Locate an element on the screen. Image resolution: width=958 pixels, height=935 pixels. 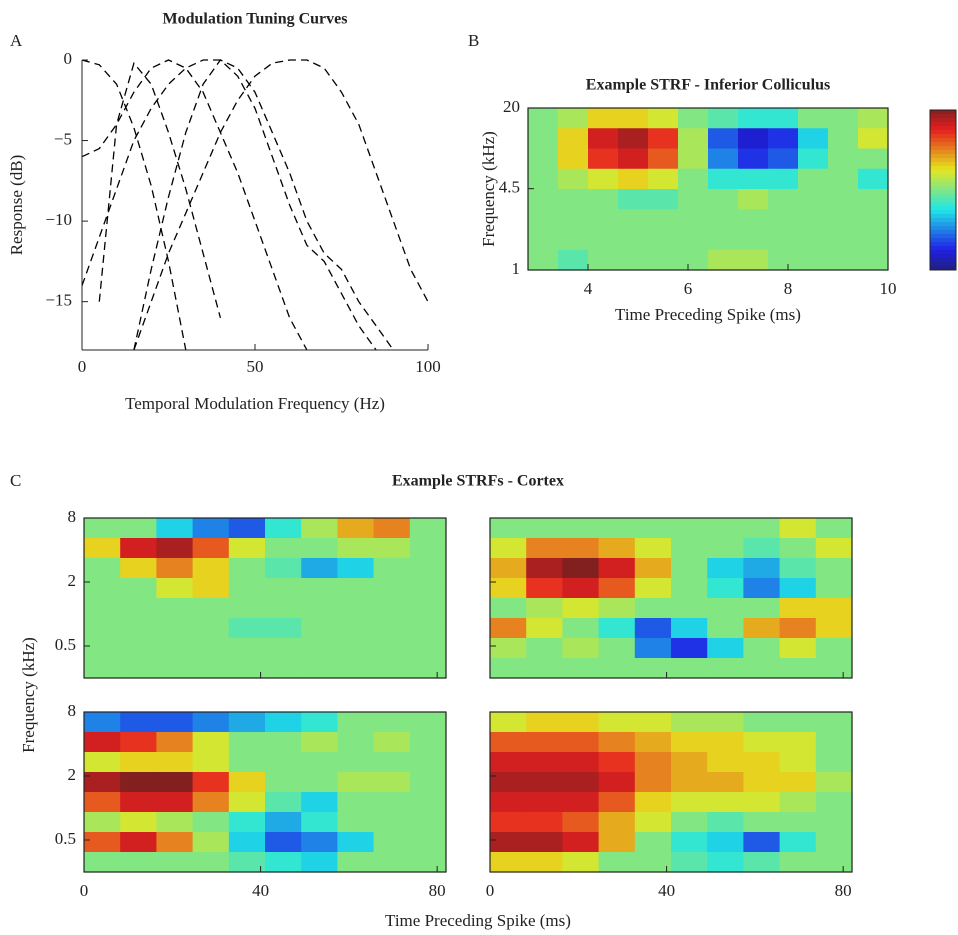
x-tick-label: 40 is located at coordinates (666, 890).